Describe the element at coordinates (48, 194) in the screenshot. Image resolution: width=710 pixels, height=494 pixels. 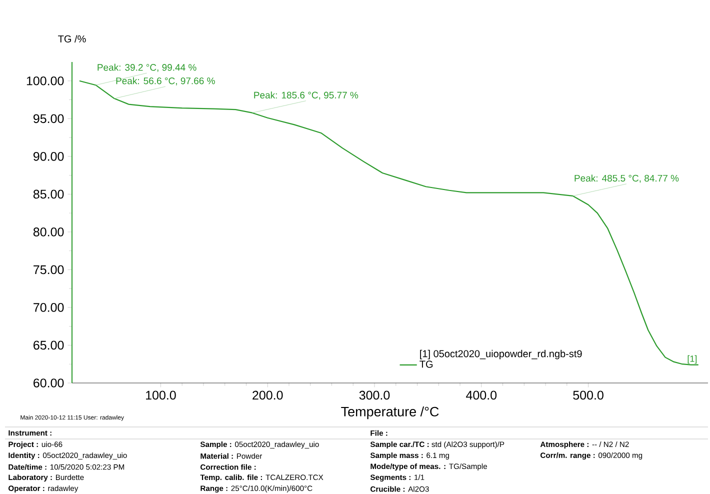
I see `y-tick-label: 85.00` at that location.